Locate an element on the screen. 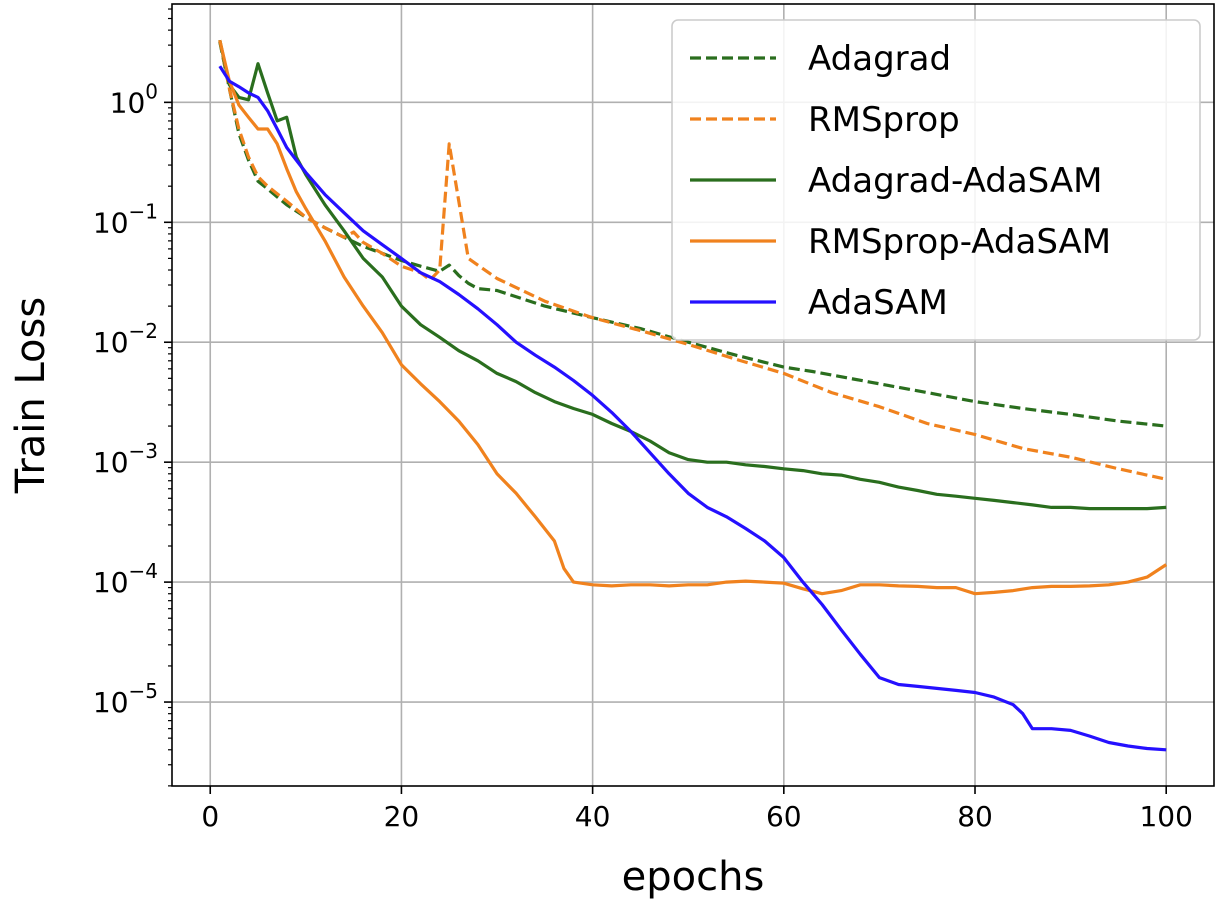  x-tick-label: 0 is located at coordinates (210, 816).